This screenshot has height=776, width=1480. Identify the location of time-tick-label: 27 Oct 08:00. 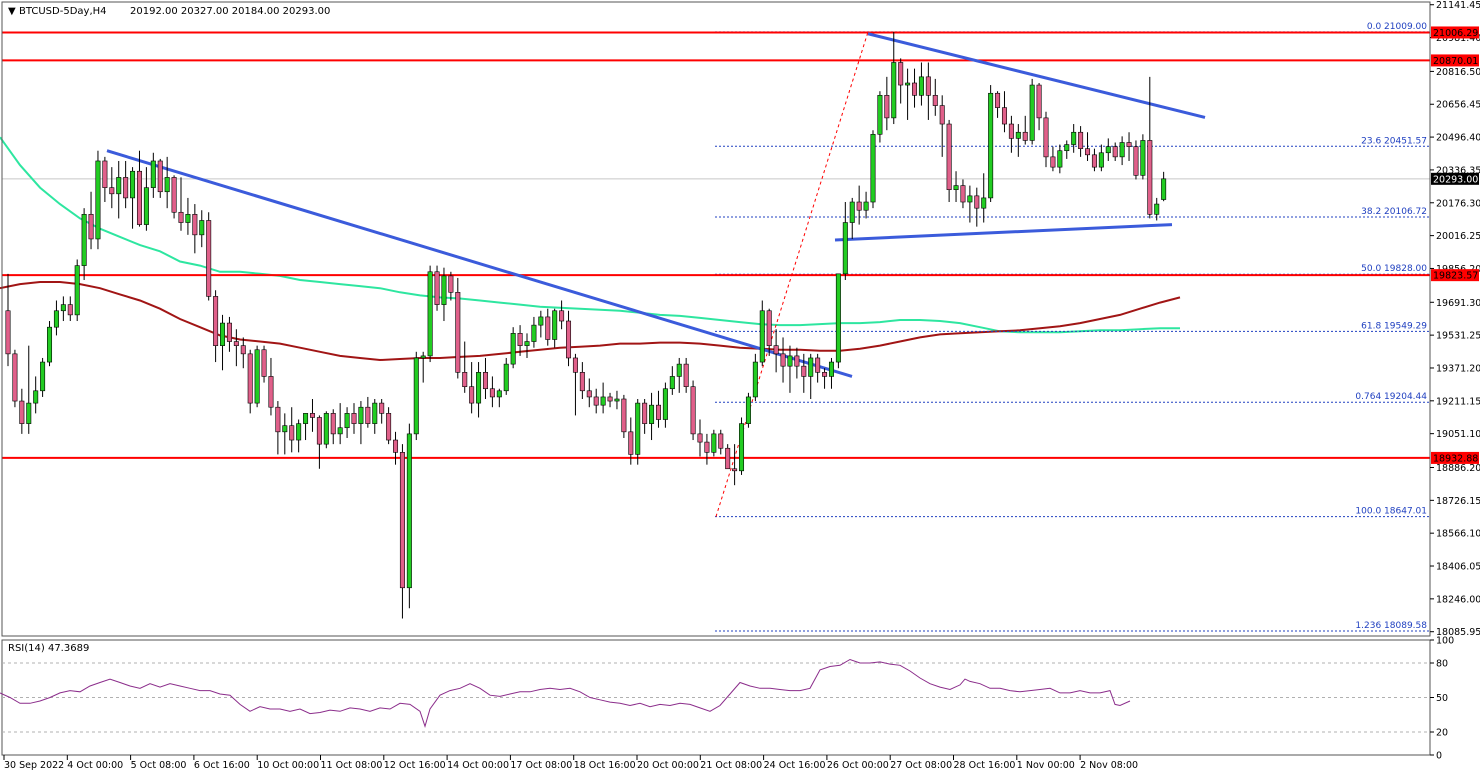
(921, 765).